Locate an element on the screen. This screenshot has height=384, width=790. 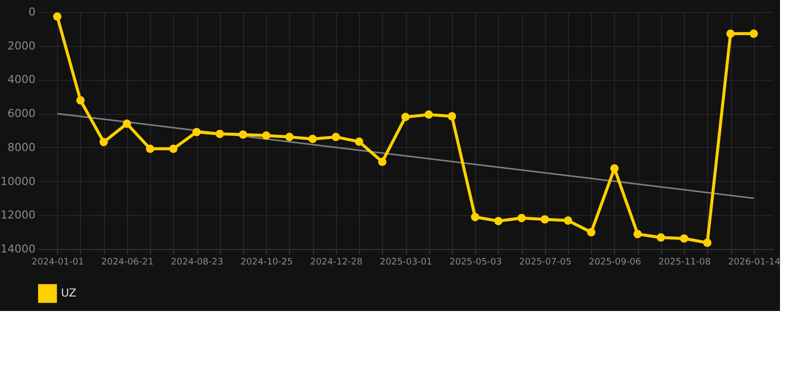
x-tick-label: 2025-07-05 is located at coordinates (545, 263).